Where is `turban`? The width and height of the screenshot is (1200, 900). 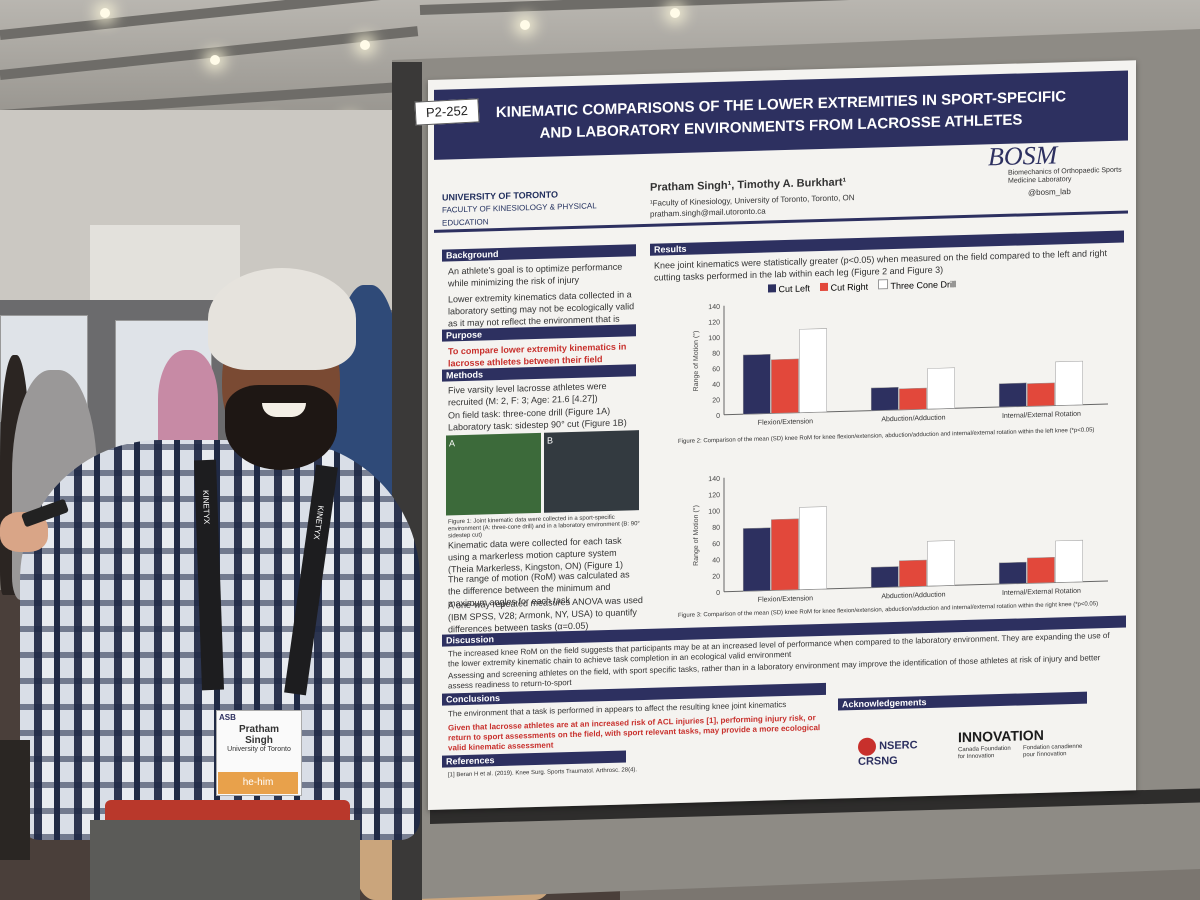
turban is located at coordinates (282, 319).